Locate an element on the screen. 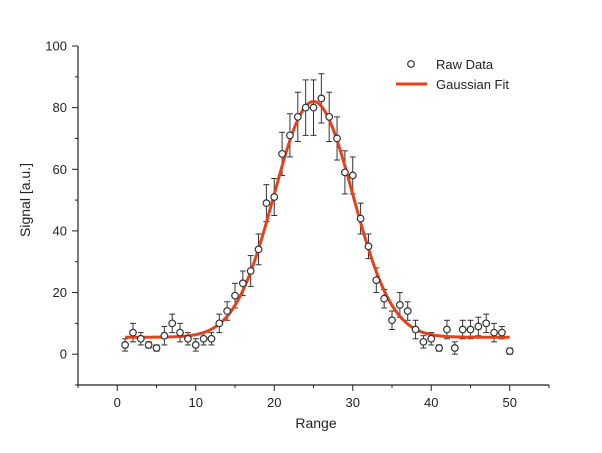  legend-marker-raw-data is located at coordinates (411, 64).